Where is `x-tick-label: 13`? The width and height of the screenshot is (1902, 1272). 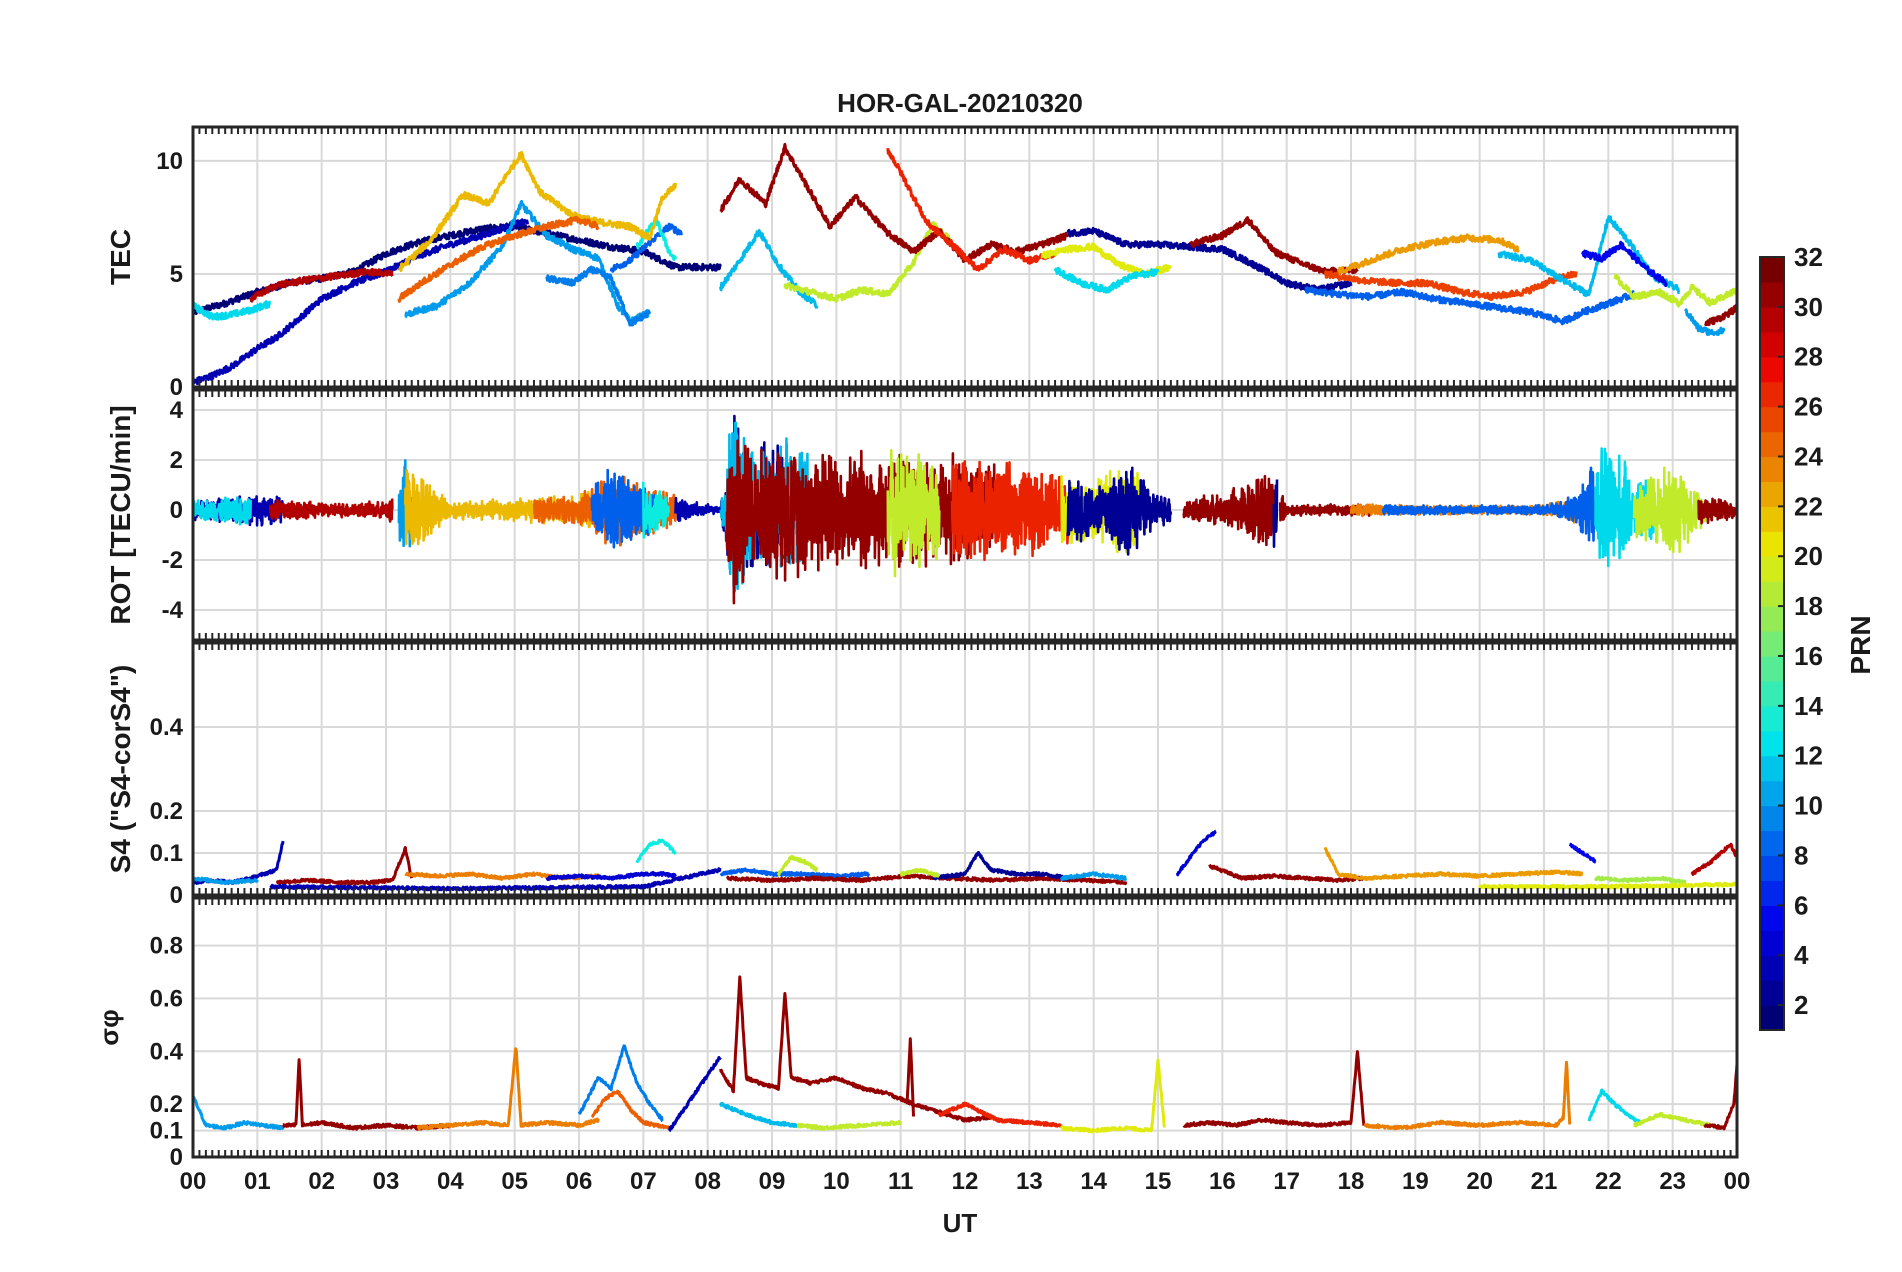
x-tick-label: 13 is located at coordinates (1029, 1181).